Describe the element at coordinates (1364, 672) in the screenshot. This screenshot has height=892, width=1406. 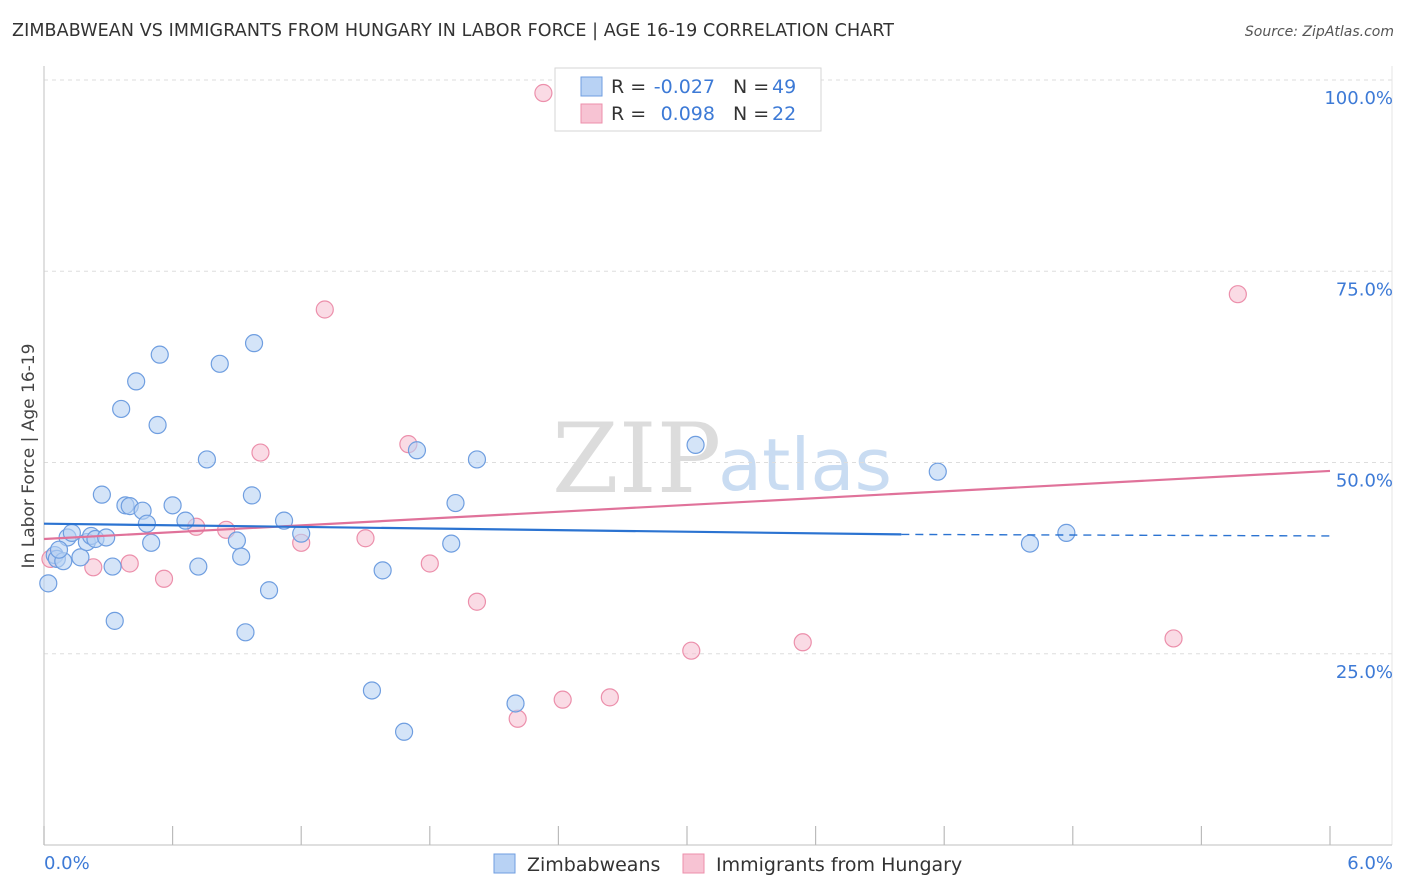
I see `y-tick-label-25: 25.0%` at that location.